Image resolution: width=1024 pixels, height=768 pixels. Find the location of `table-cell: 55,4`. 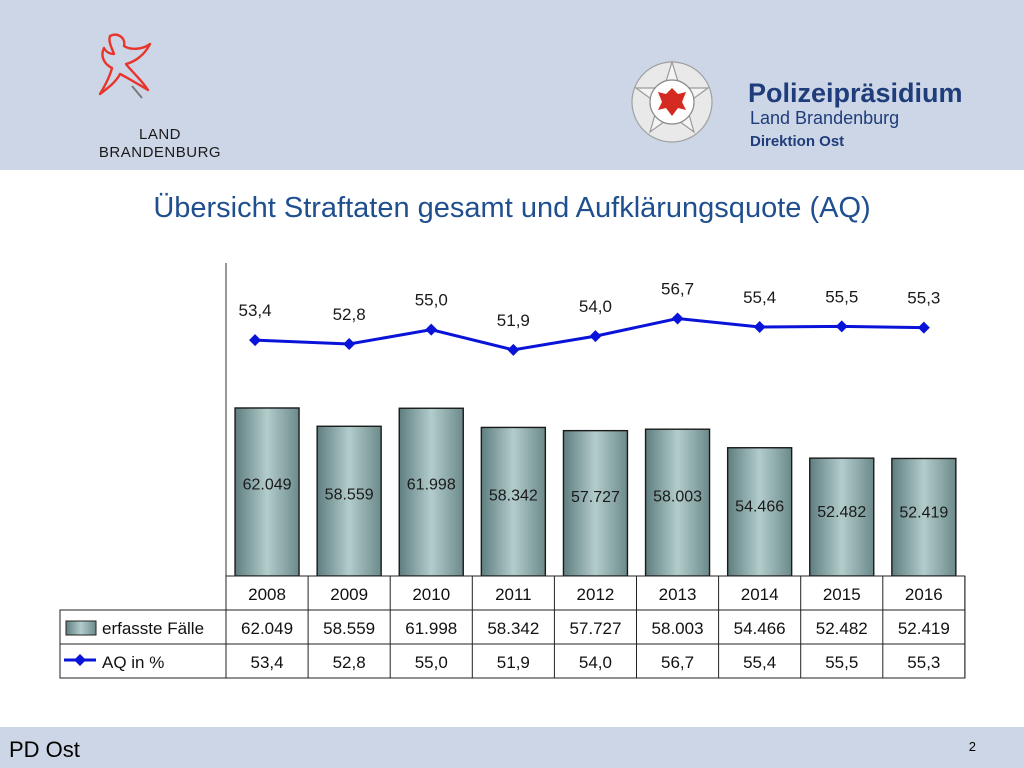

table-cell: 55,4 is located at coordinates (759, 662).